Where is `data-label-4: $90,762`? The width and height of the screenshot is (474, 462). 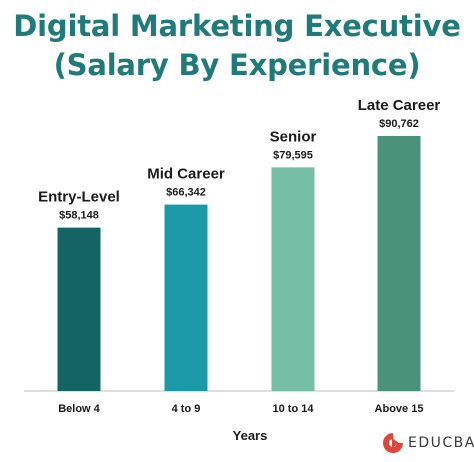 data-label-4: $90,762 is located at coordinates (399, 124).